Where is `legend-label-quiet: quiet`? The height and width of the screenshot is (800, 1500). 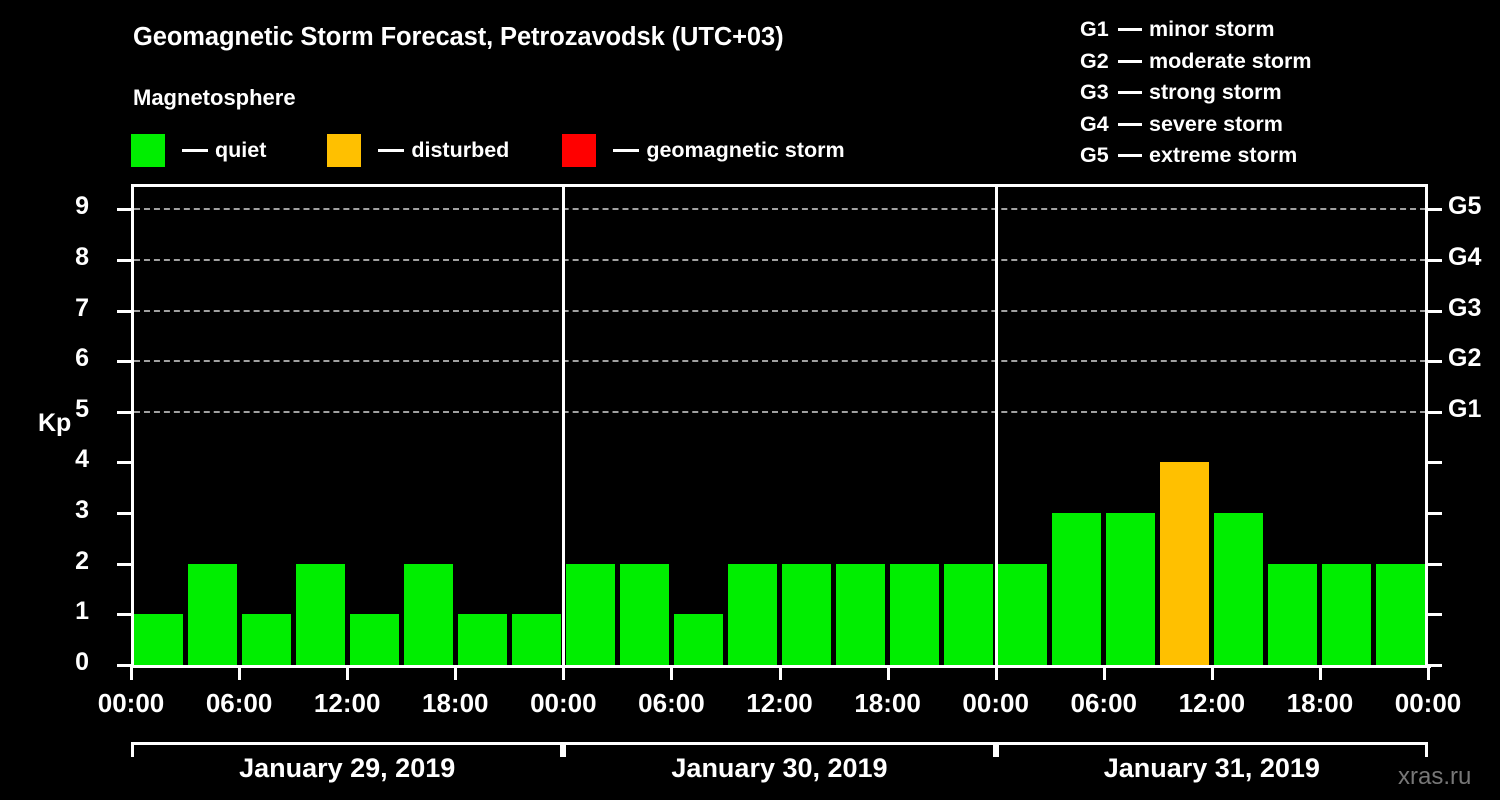 legend-label-quiet: quiet is located at coordinates (241, 149).